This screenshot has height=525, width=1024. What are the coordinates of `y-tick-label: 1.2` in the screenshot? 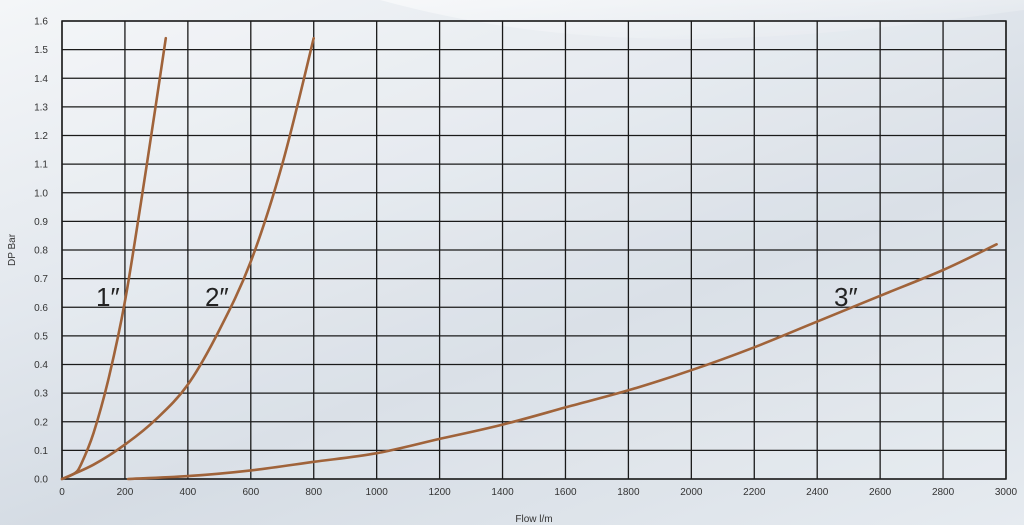 It's located at (41, 136).